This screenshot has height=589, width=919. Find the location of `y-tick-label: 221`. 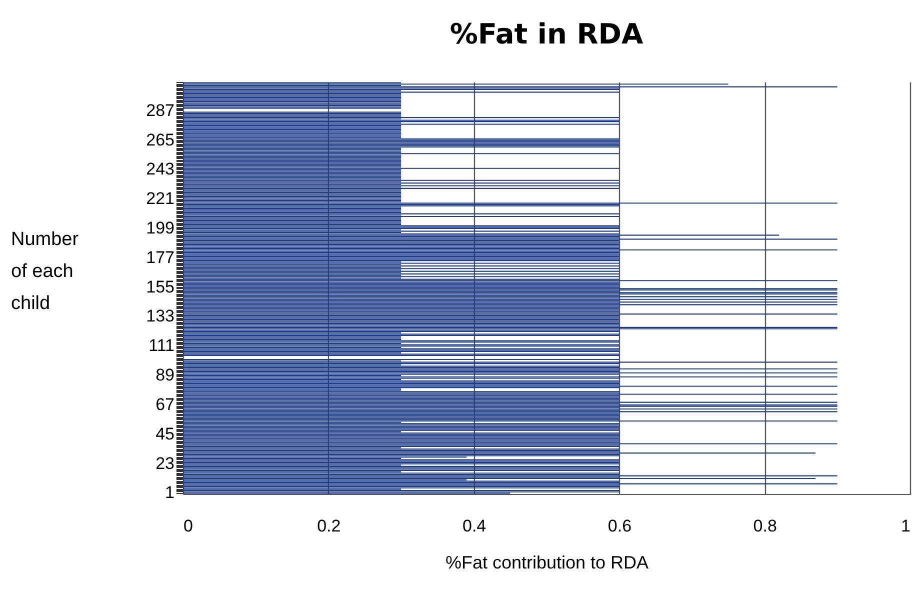

y-tick-label: 221 is located at coordinates (160, 198).